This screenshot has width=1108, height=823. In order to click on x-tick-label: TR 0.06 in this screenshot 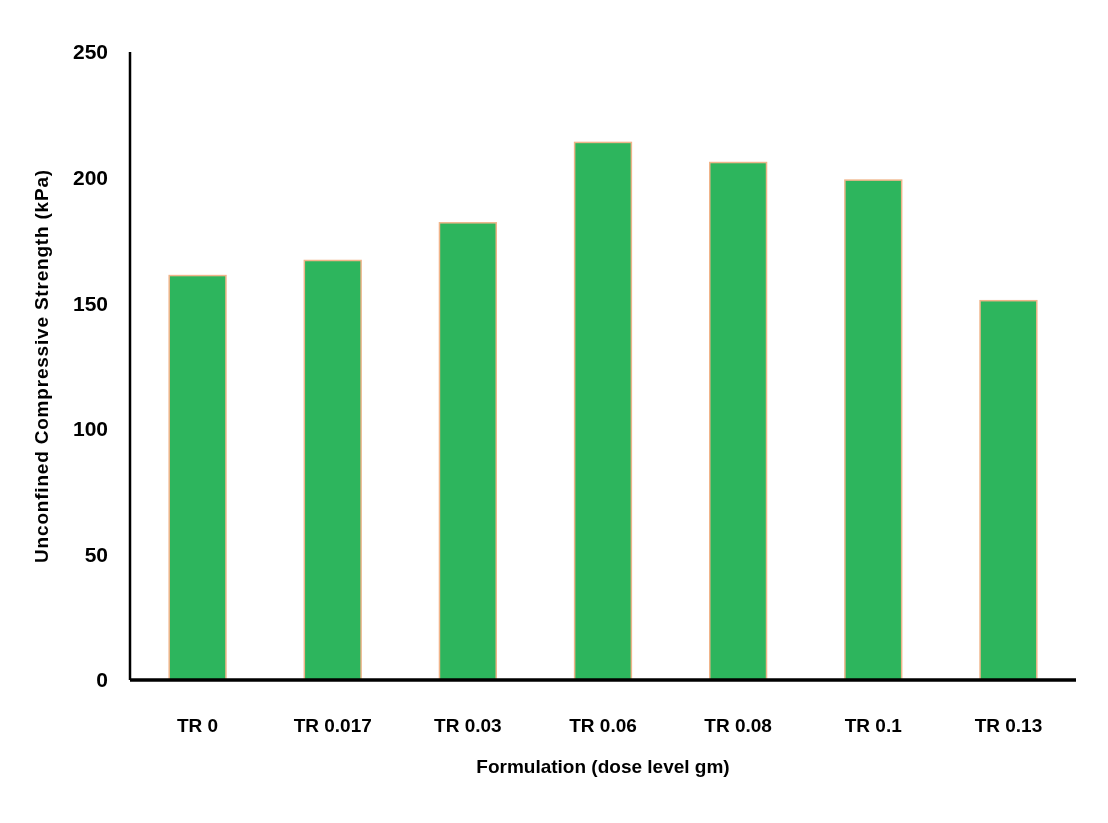, I will do `click(603, 725)`.